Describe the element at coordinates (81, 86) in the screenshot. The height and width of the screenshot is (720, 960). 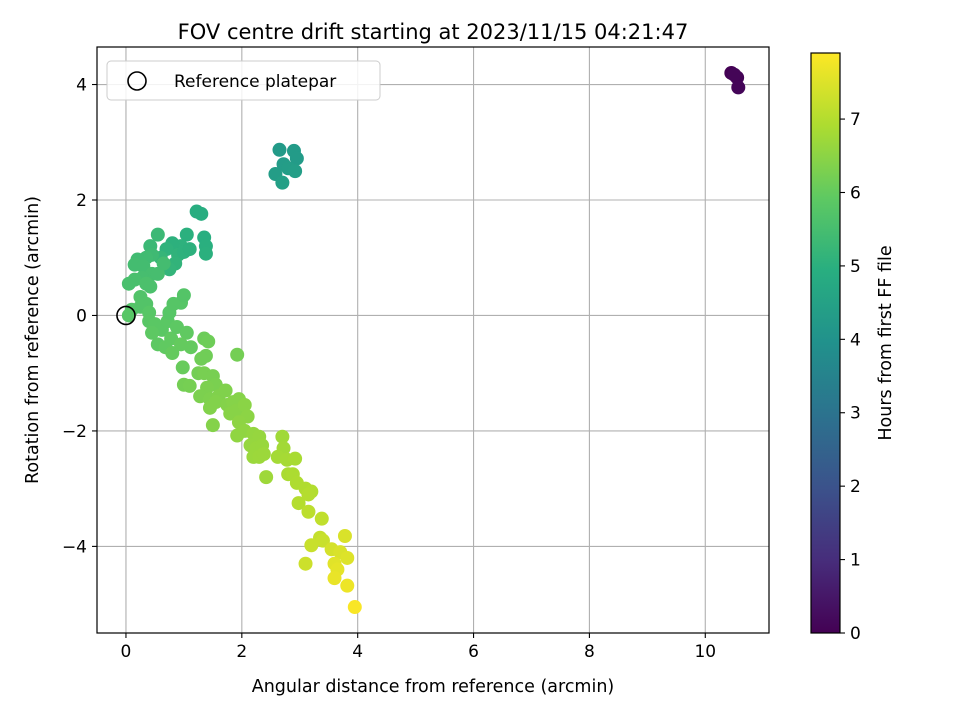
I see `y-tick-label: 4` at that location.